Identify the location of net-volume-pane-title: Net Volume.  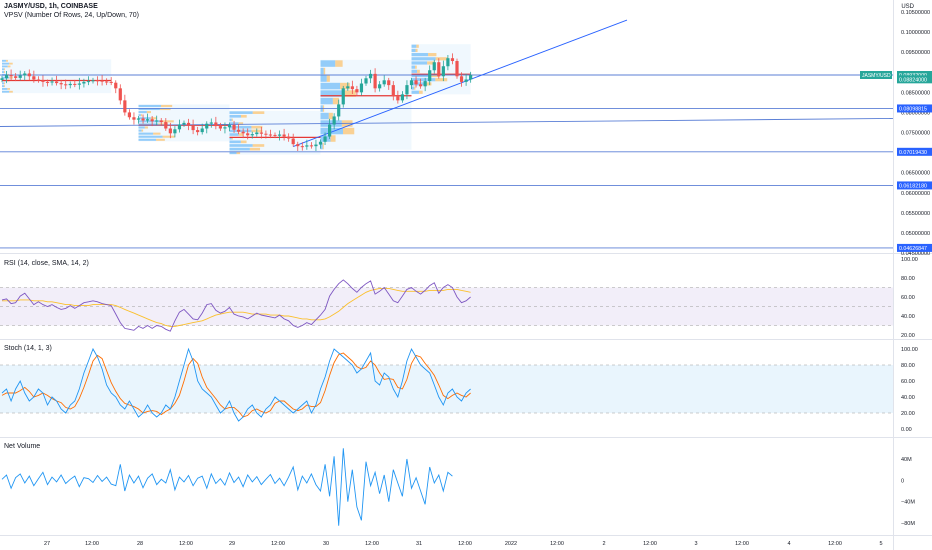
(22, 446).